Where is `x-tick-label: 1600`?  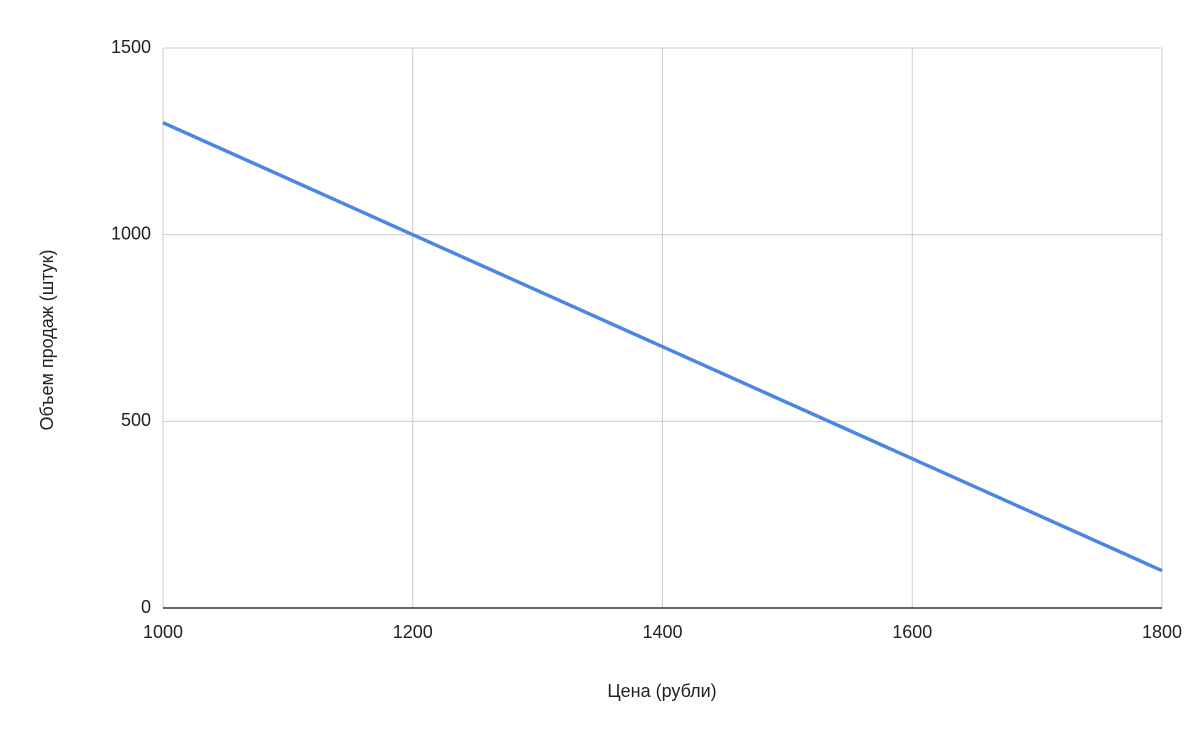
x-tick-label: 1600 is located at coordinates (912, 632).